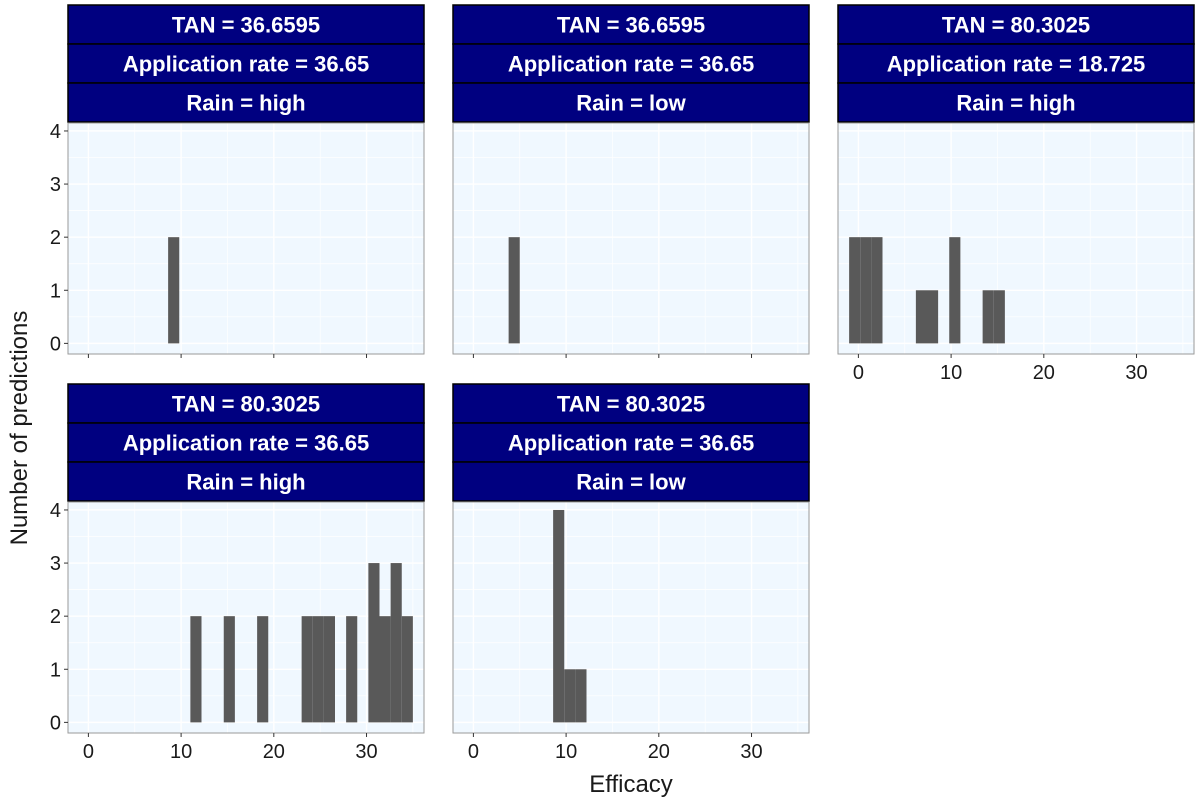  What do you see at coordinates (19, 428) in the screenshot?
I see `y-axis-title: Number of predictions` at bounding box center [19, 428].